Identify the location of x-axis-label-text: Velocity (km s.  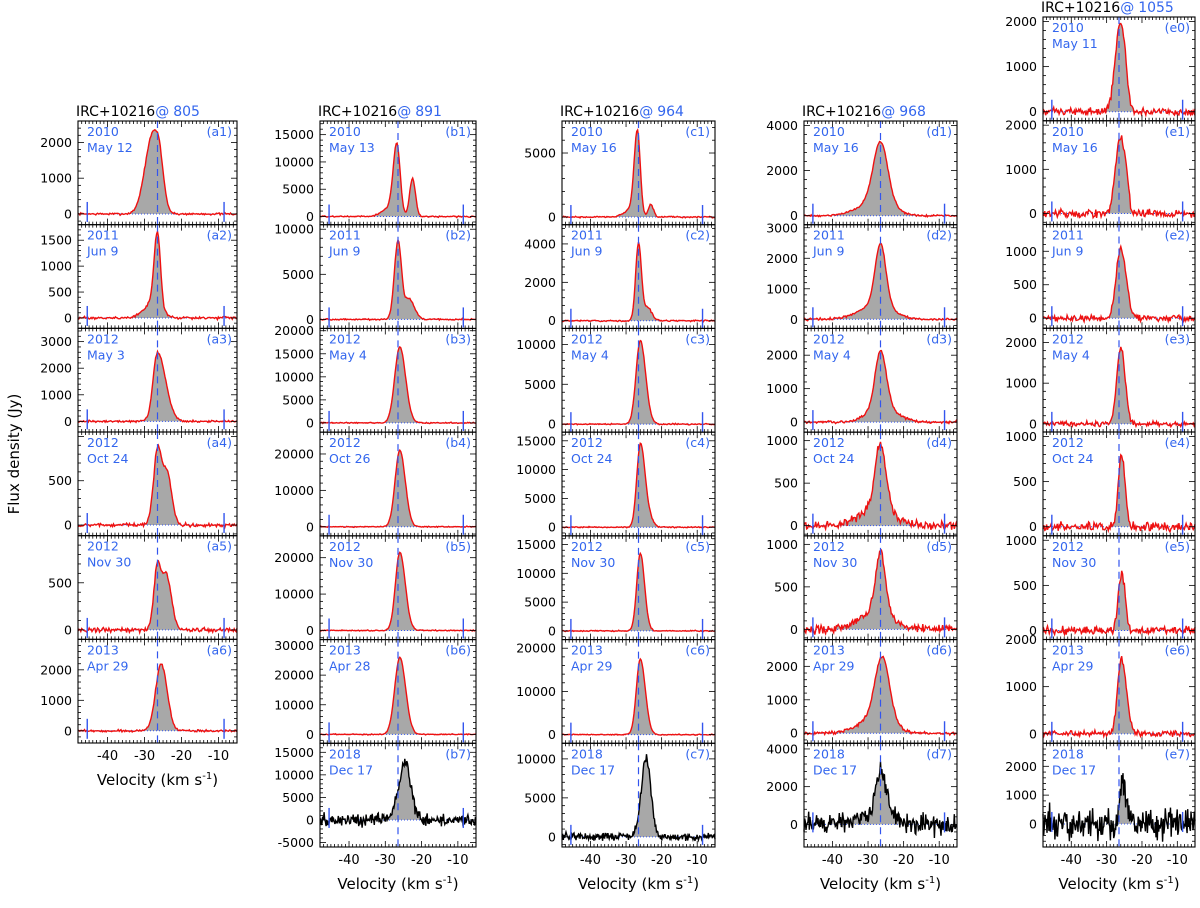
(631, 884).